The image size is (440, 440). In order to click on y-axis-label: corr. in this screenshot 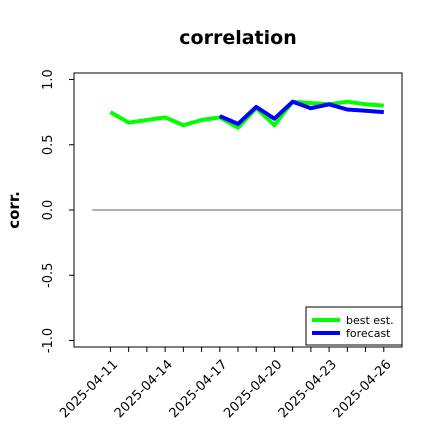, I will do `click(14, 210)`.